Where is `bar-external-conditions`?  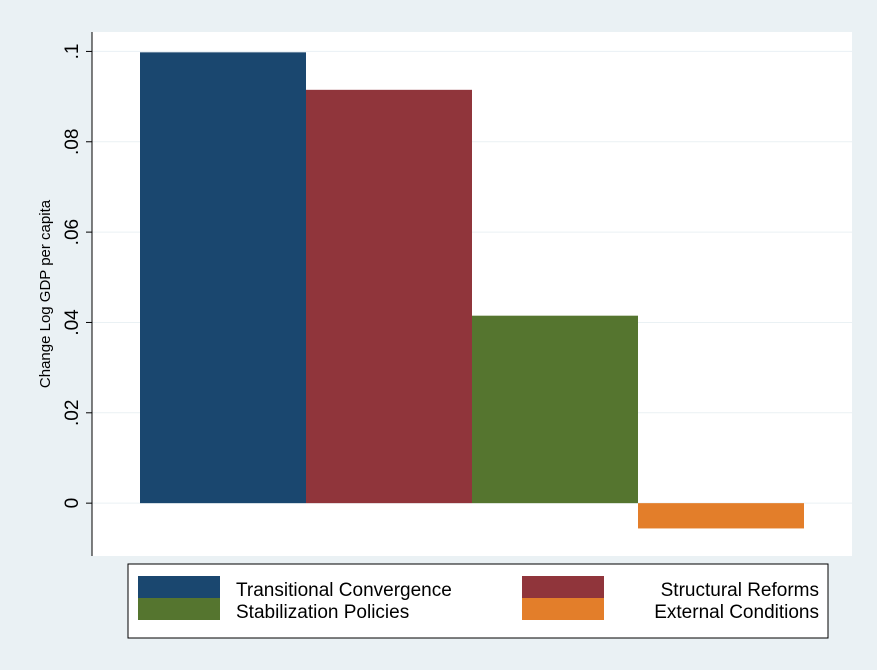 bar-external-conditions is located at coordinates (721, 516).